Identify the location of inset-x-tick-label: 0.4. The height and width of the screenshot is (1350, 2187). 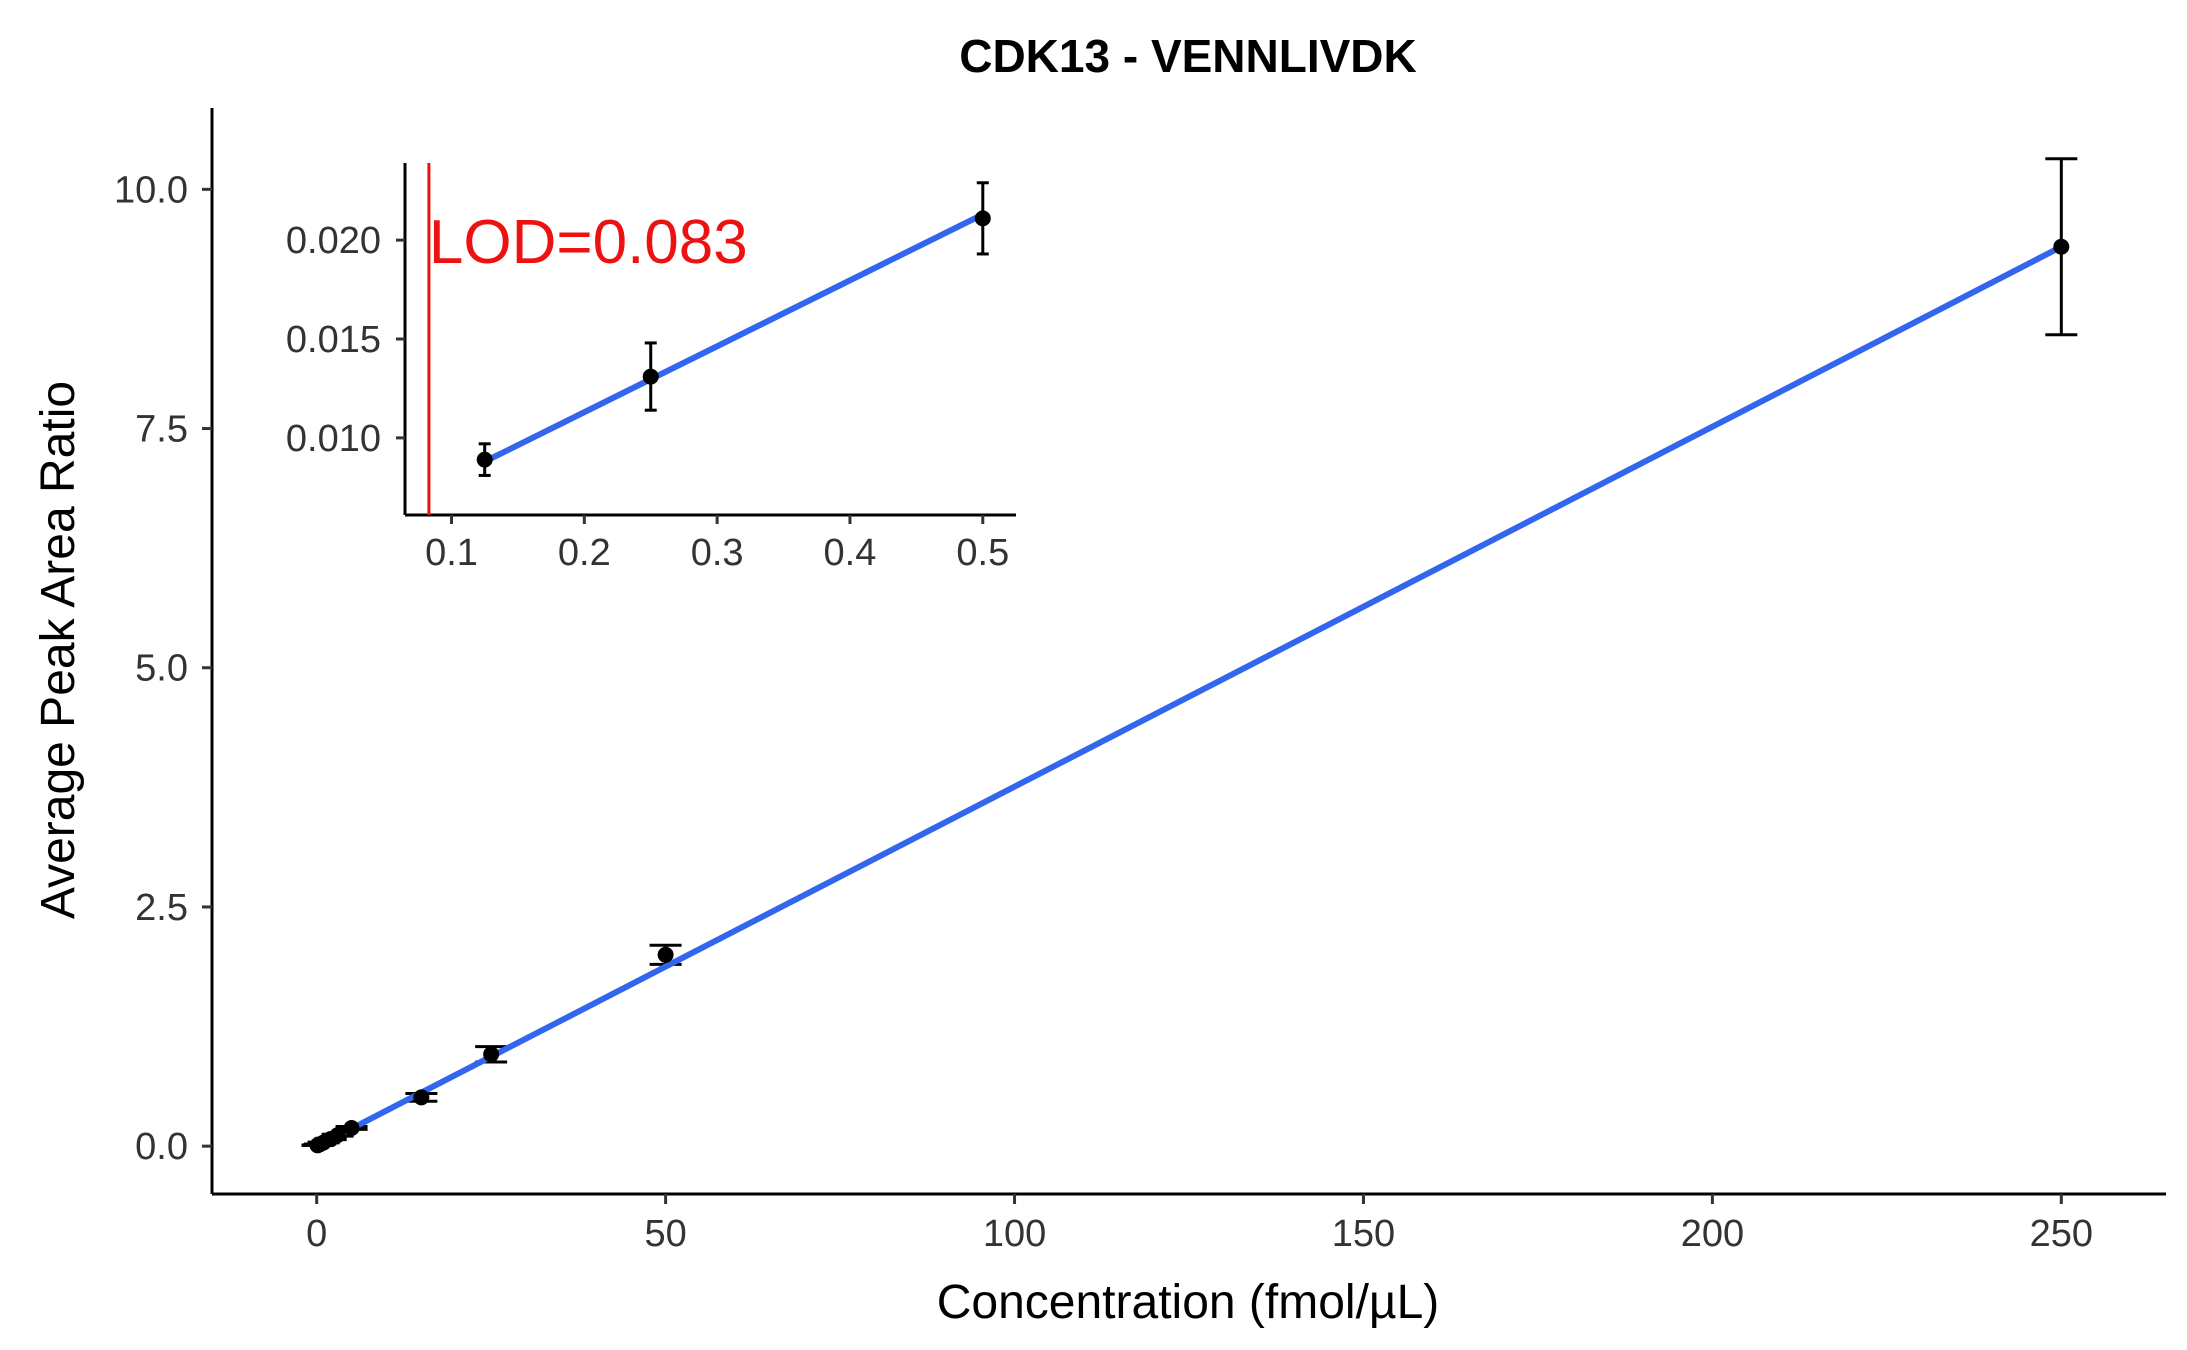
(850, 553).